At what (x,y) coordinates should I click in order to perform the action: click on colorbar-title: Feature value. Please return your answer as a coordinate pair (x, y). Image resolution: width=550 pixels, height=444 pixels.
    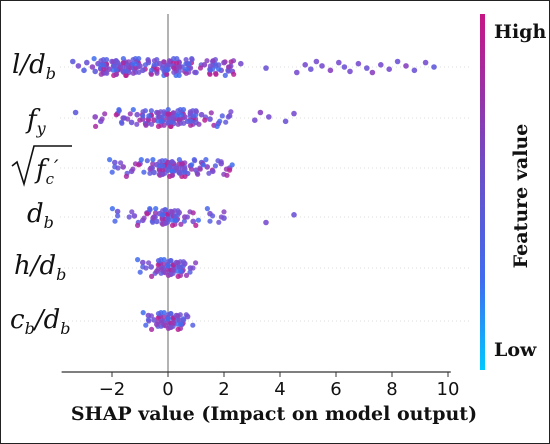
    Looking at the image, I should click on (521, 196).